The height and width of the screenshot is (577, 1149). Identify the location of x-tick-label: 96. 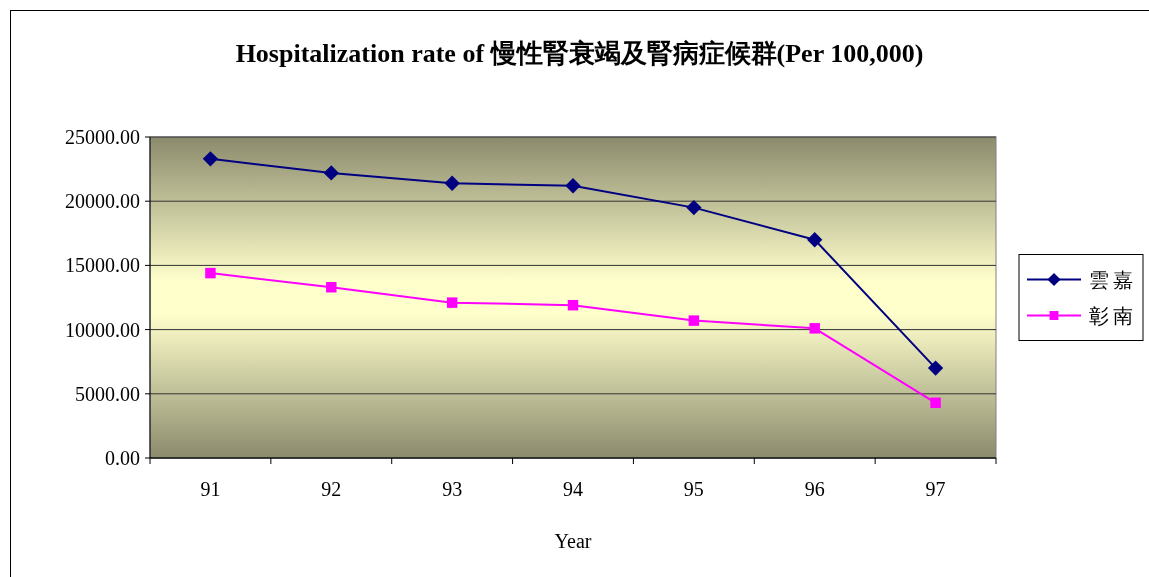
(814, 489).